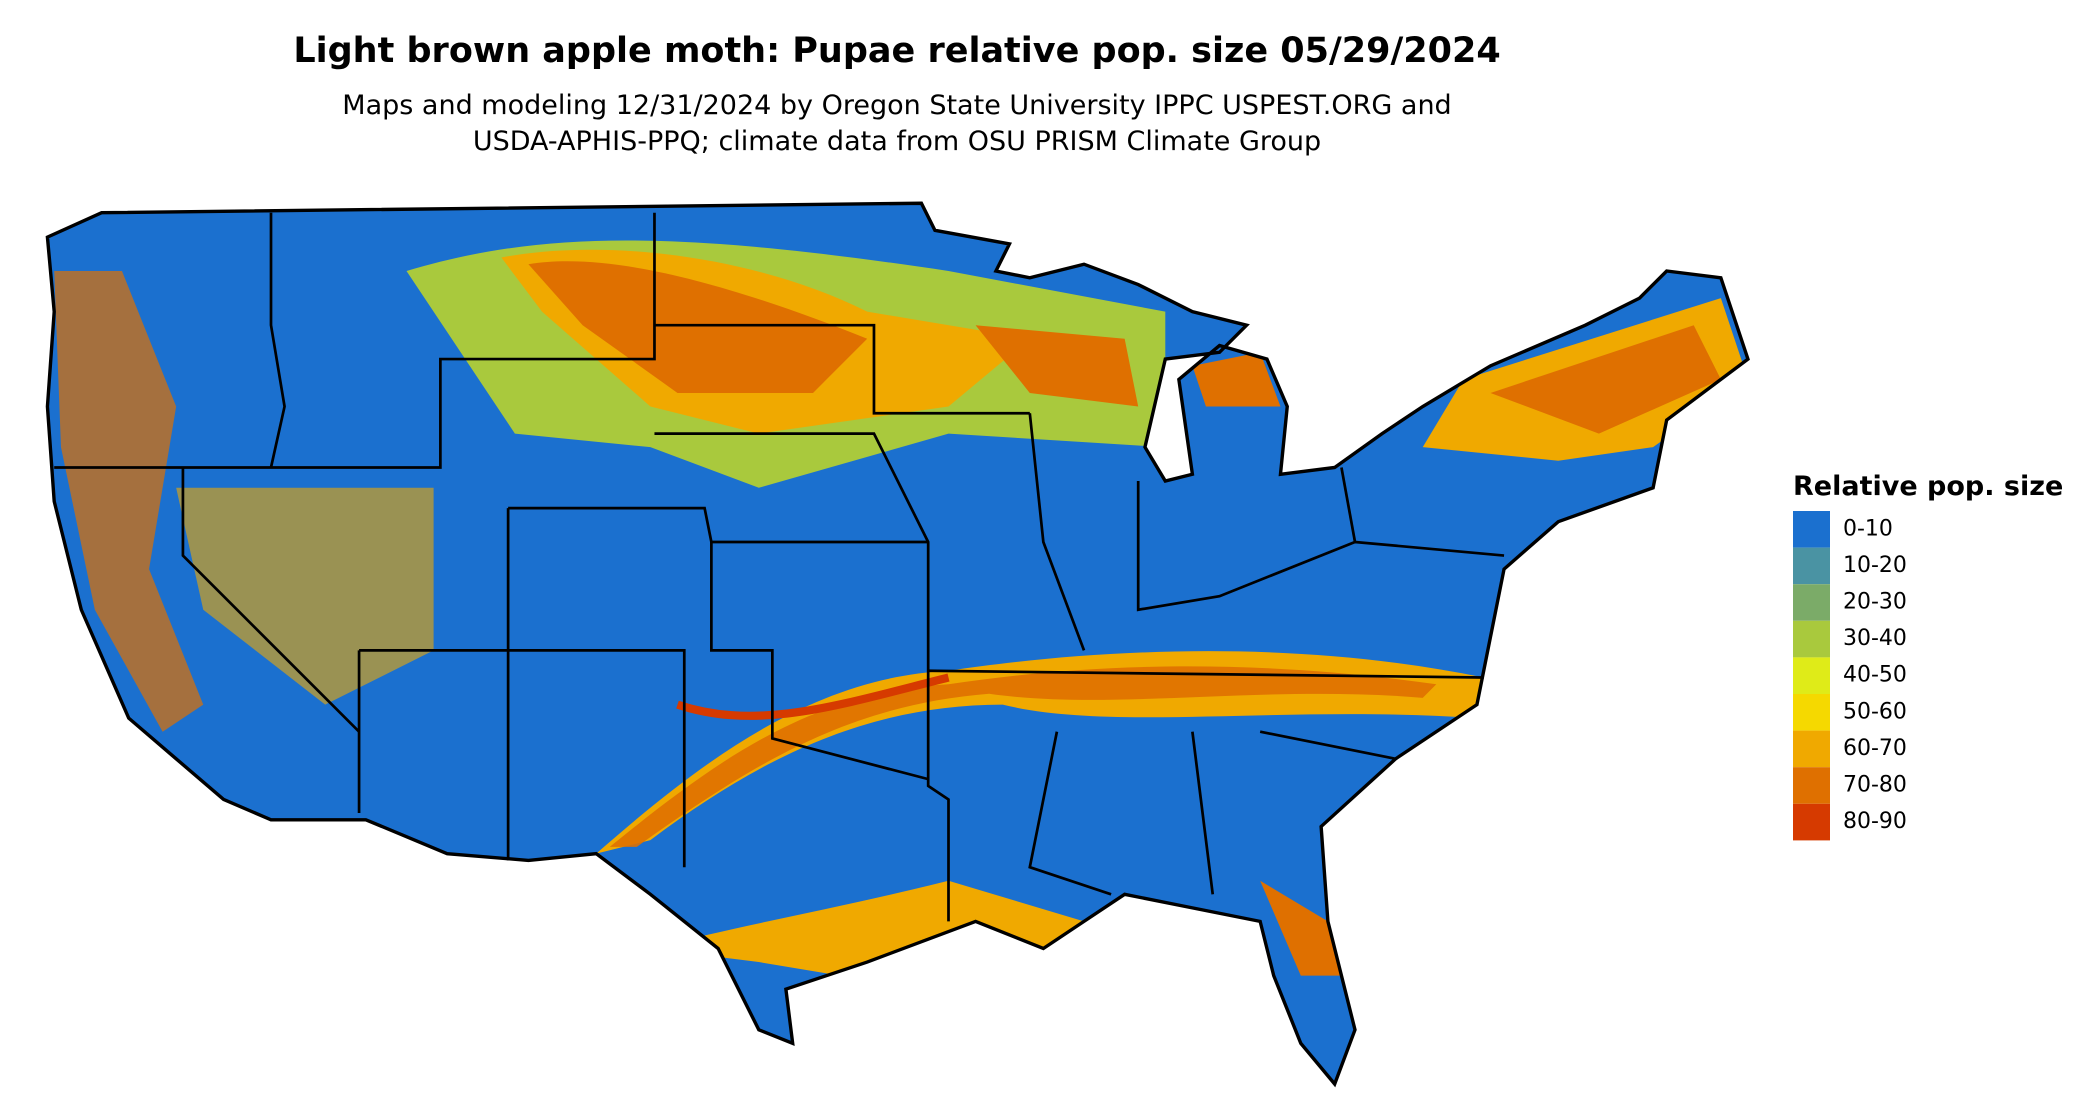 This screenshot has width=2100, height=1120. What do you see at coordinates (1868, 528) in the screenshot?
I see `legend-label: 0-10` at bounding box center [1868, 528].